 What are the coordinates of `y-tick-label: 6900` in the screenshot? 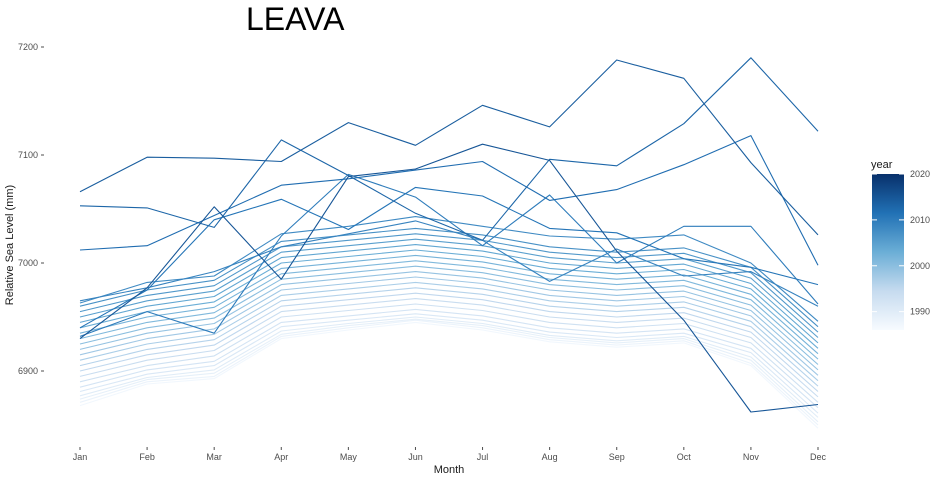 It's located at (28, 371).